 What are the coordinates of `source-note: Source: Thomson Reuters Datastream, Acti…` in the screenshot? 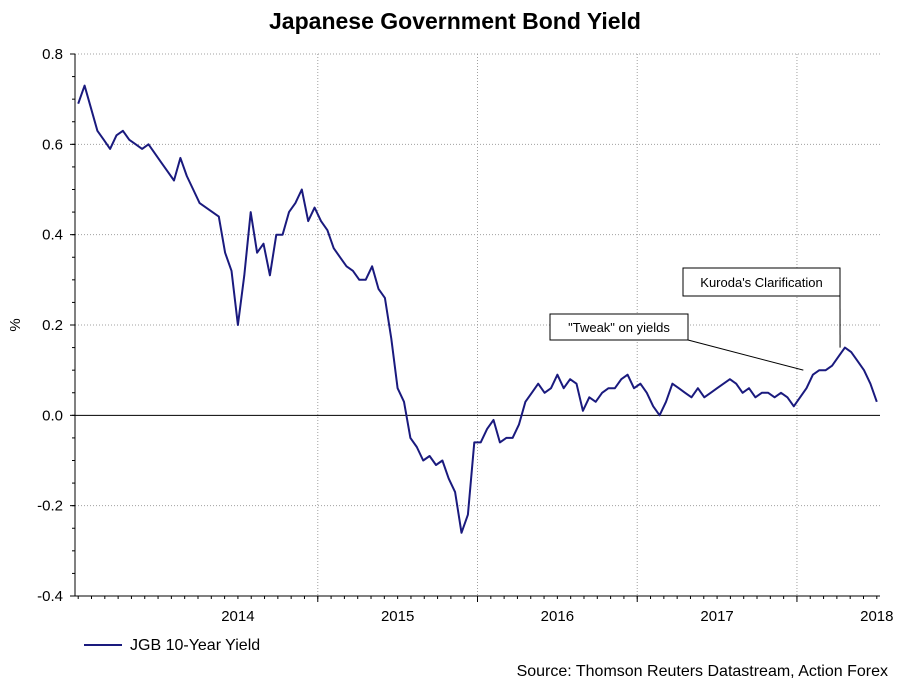 It's located at (702, 671).